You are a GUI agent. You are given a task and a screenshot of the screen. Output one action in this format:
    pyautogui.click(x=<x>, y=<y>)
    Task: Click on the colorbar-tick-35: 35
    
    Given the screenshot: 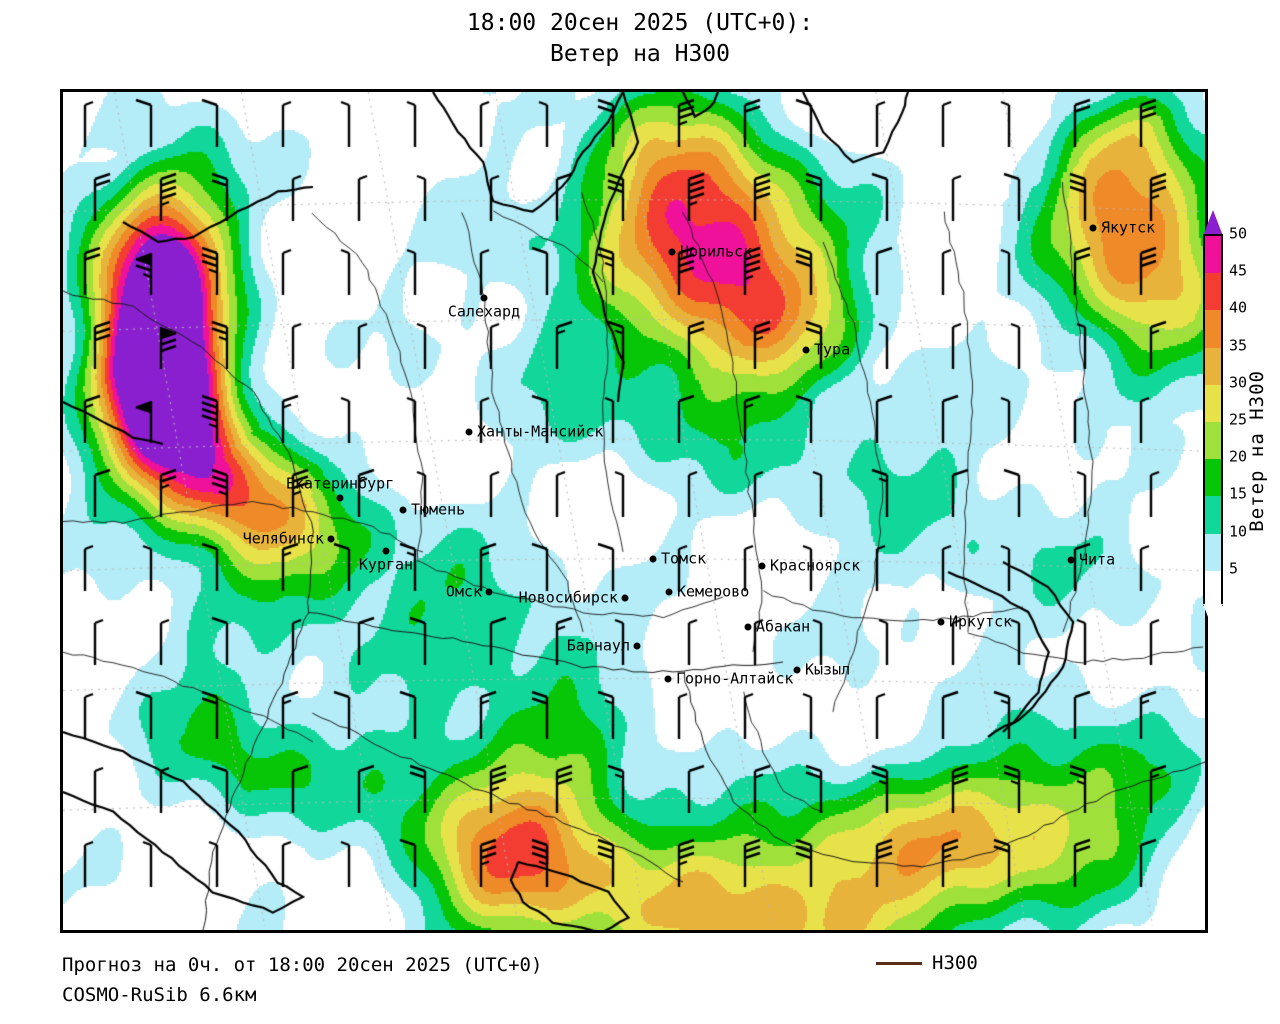 What is the action you would take?
    pyautogui.click(x=1238, y=345)
    